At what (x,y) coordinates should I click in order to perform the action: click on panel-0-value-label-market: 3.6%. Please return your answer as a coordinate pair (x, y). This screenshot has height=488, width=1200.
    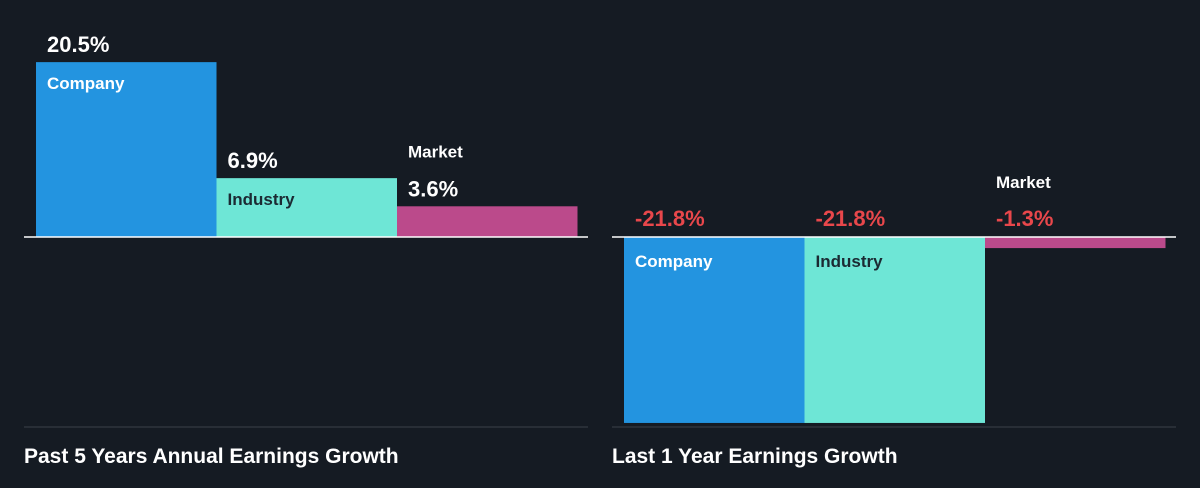
    Looking at the image, I should click on (433, 188).